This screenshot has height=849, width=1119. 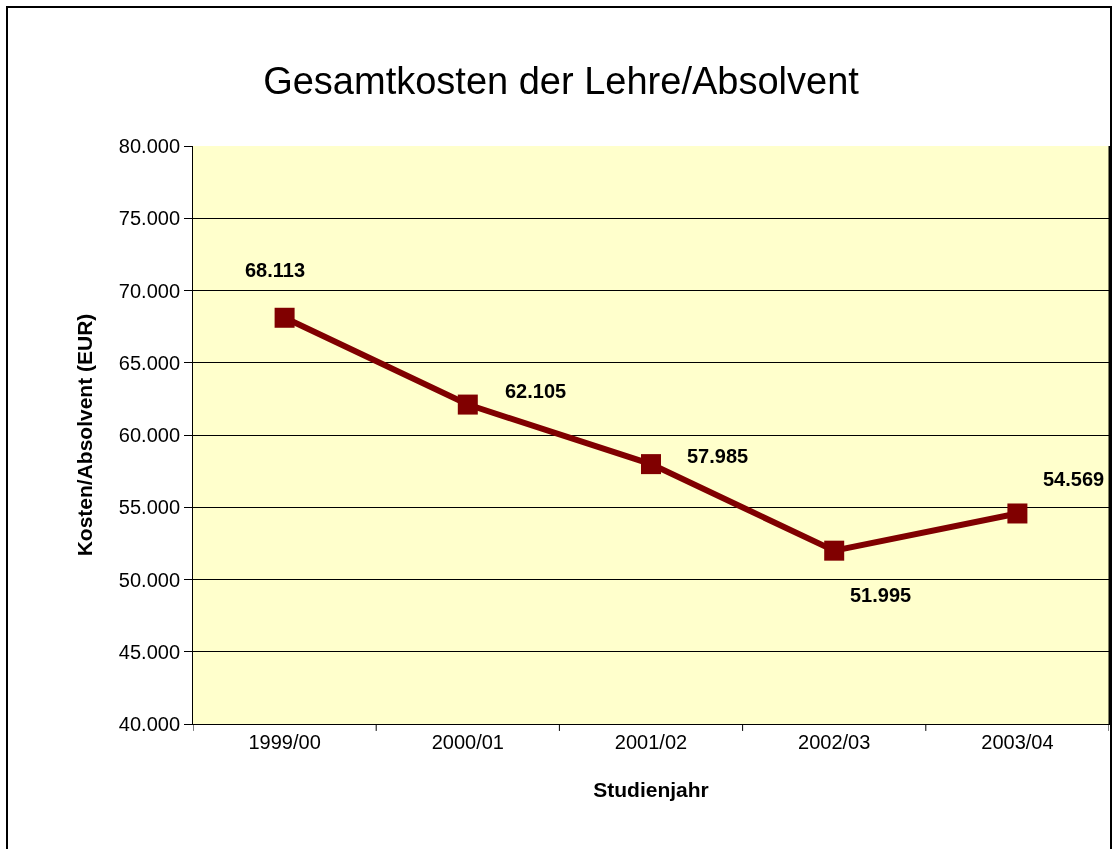 I want to click on data-label: 54.569, so click(x=1074, y=479).